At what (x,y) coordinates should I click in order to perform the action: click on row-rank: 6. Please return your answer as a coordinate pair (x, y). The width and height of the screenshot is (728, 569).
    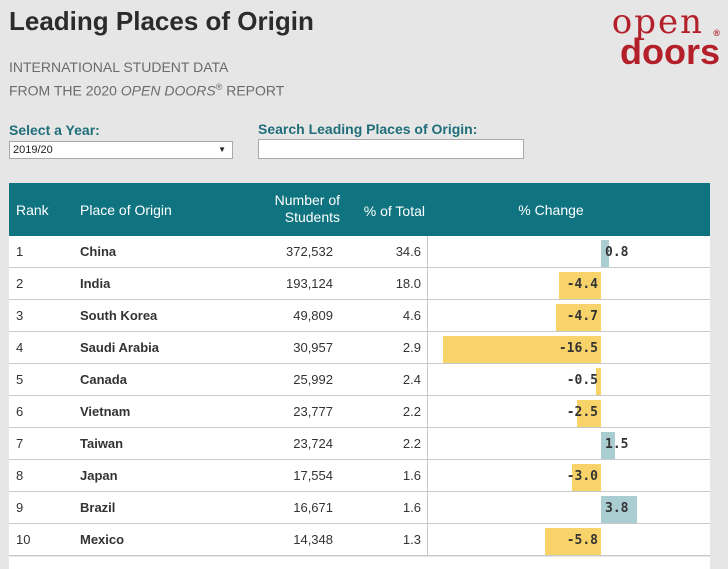
    Looking at the image, I should click on (20, 411).